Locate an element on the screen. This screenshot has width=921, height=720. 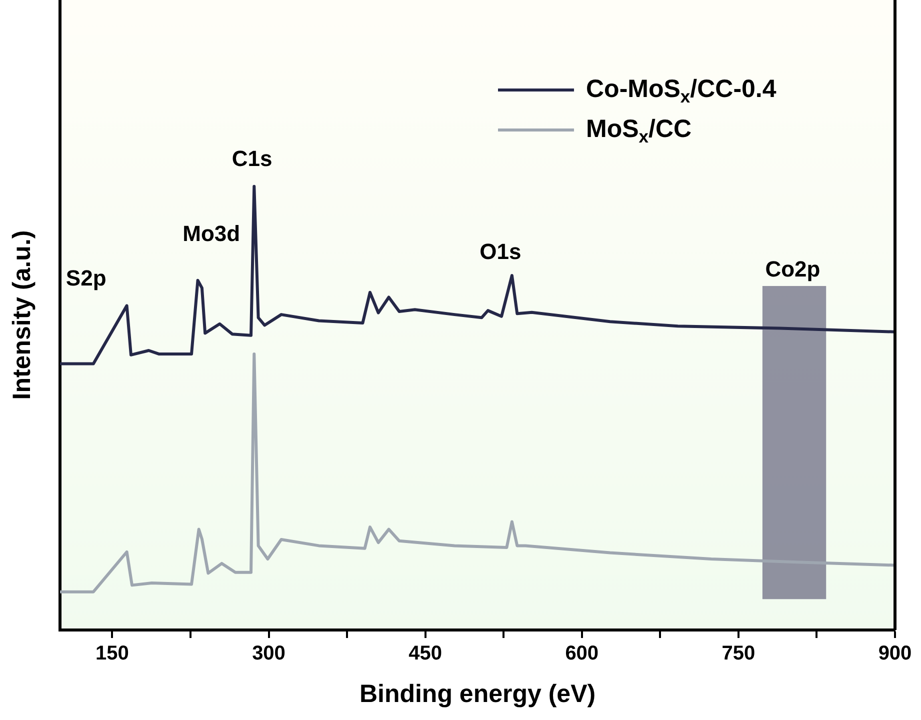
annotation: Co2p is located at coordinates (792, 269).